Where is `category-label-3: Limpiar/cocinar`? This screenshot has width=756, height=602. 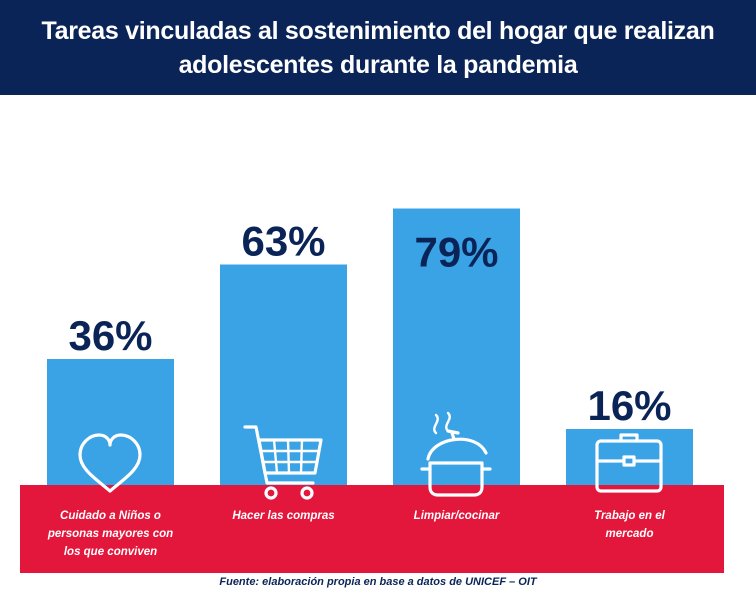
category-label-3: Limpiar/cocinar is located at coordinates (457, 516).